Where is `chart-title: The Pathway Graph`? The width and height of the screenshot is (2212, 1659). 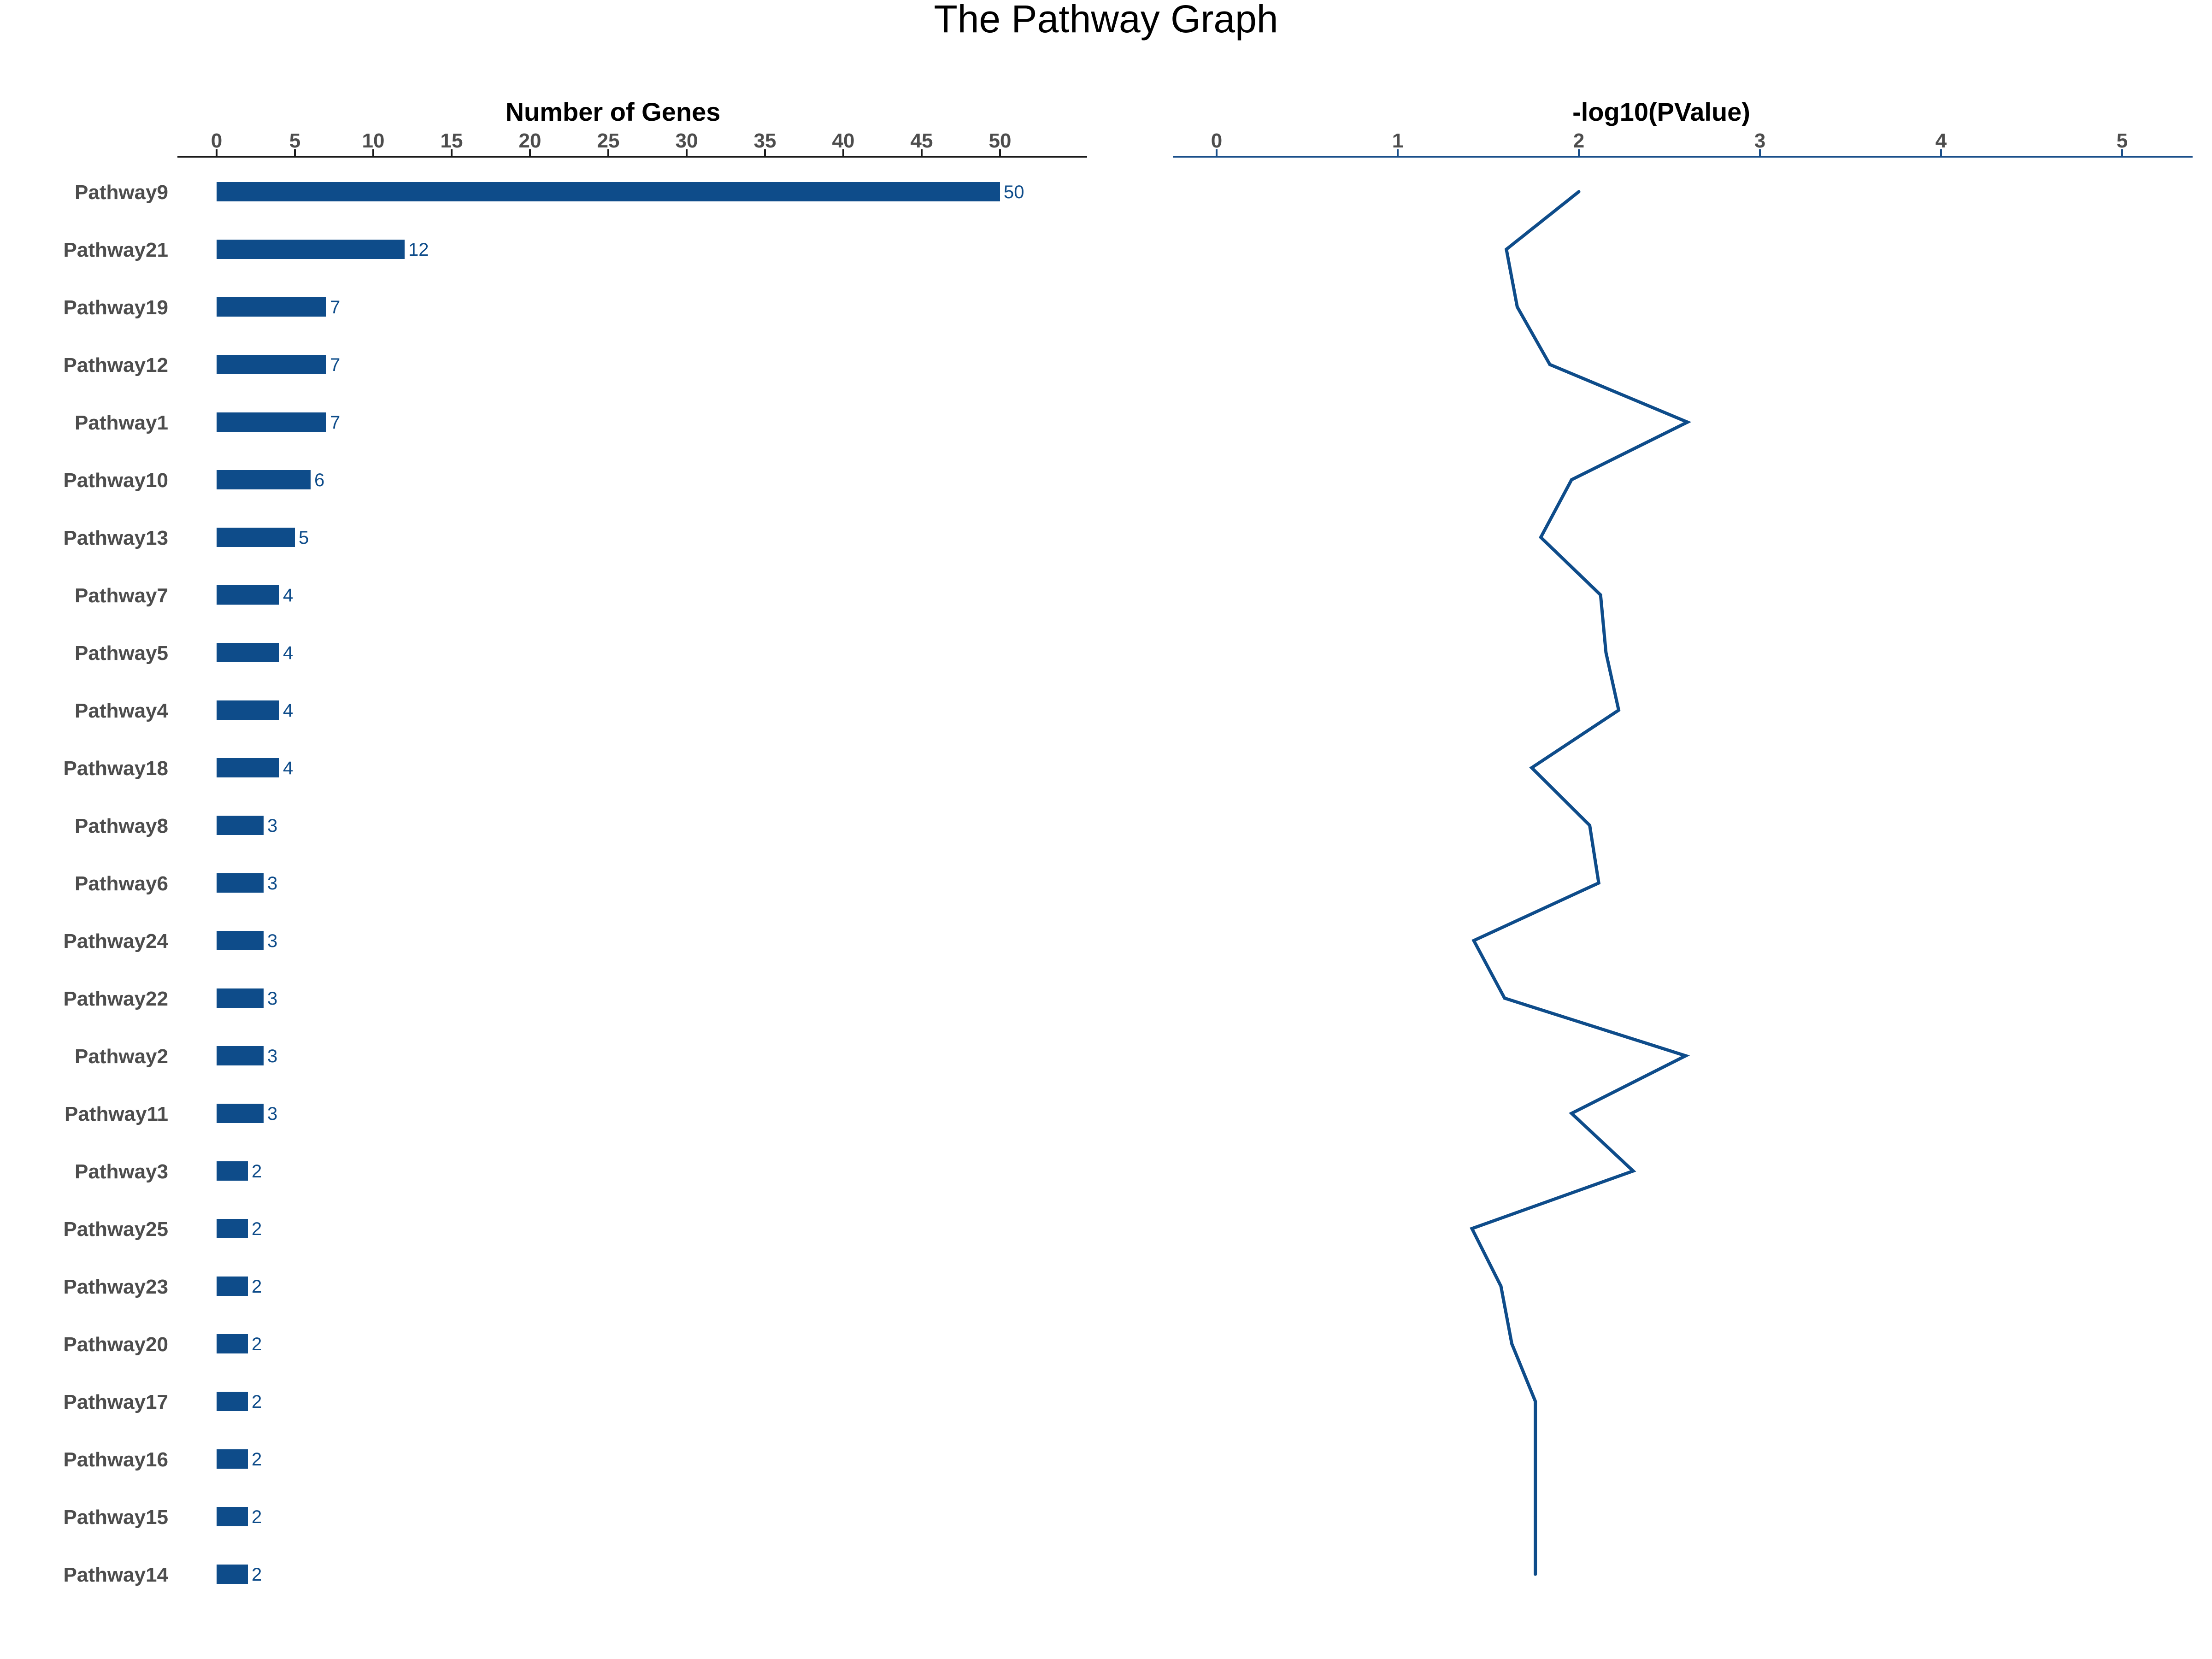
chart-title: The Pathway Graph is located at coordinates (1106, 20).